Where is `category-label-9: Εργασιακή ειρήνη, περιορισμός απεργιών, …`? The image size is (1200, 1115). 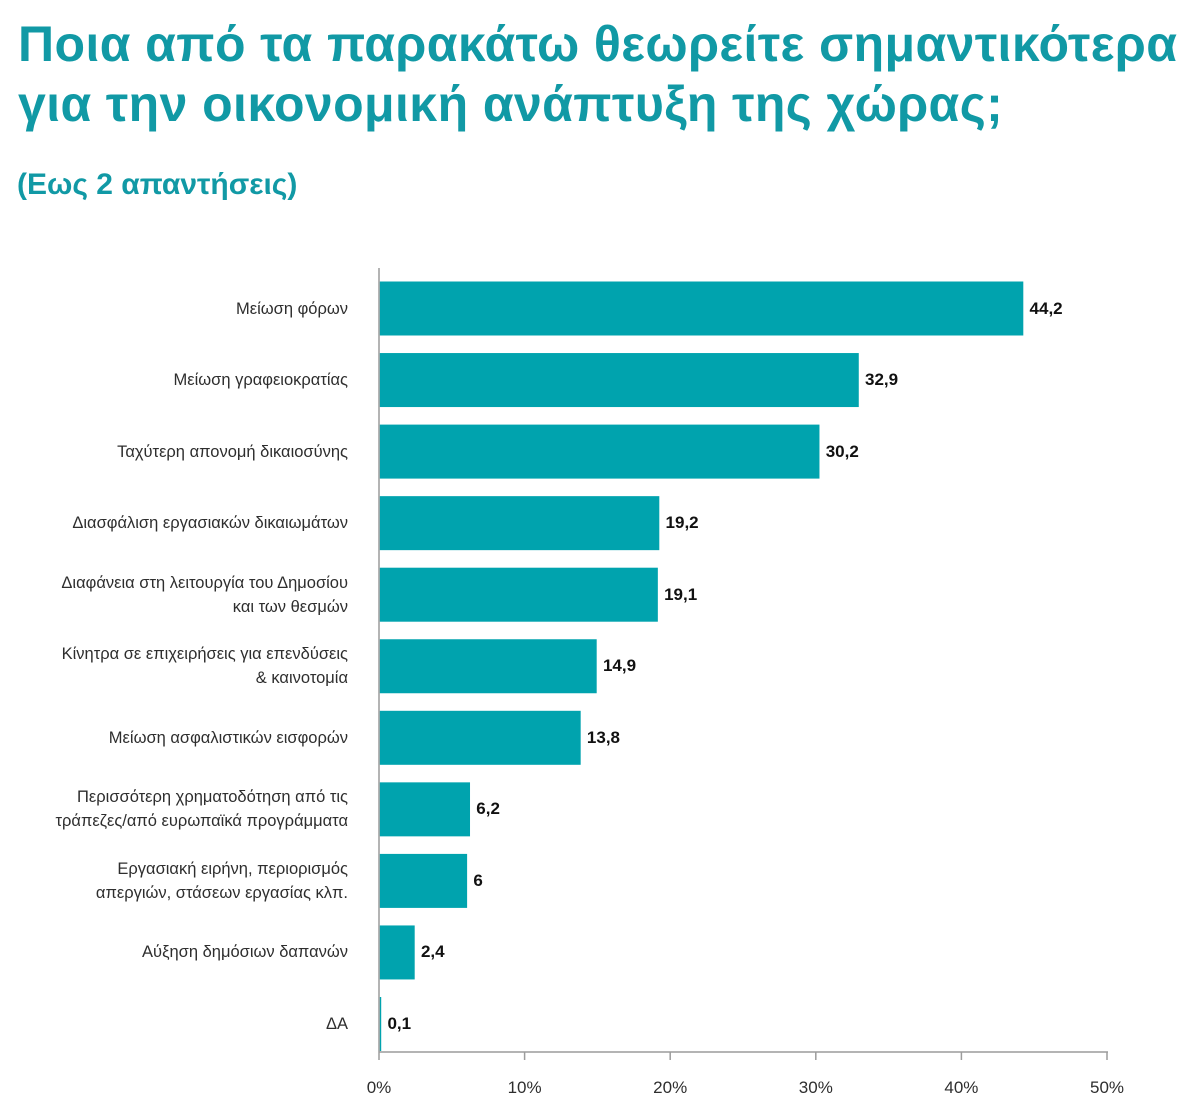 category-label-9: Εργασιακή ειρήνη, περιορισμός απεργιών, … is located at coordinates (221, 880).